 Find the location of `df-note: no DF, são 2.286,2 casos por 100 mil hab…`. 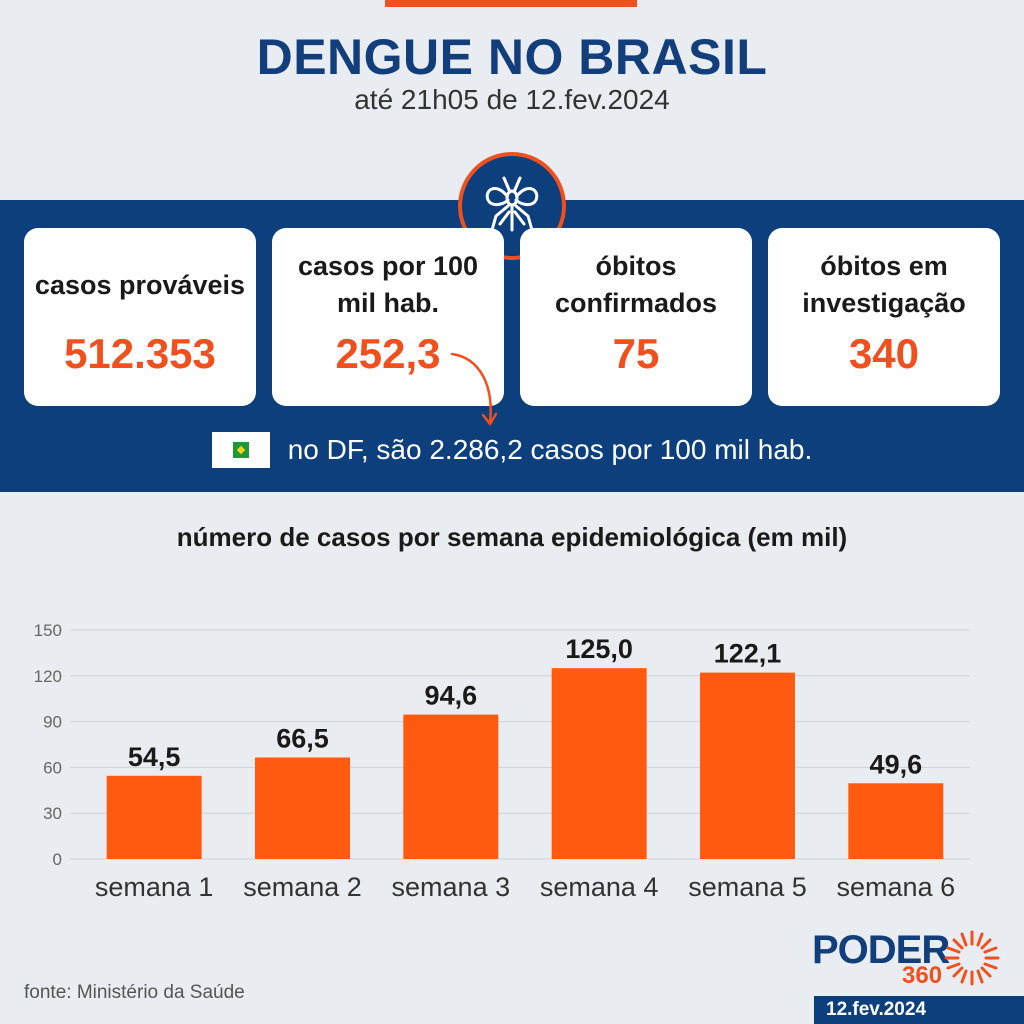

df-note: no DF, são 2.286,2 casos por 100 mil hab… is located at coordinates (550, 449).